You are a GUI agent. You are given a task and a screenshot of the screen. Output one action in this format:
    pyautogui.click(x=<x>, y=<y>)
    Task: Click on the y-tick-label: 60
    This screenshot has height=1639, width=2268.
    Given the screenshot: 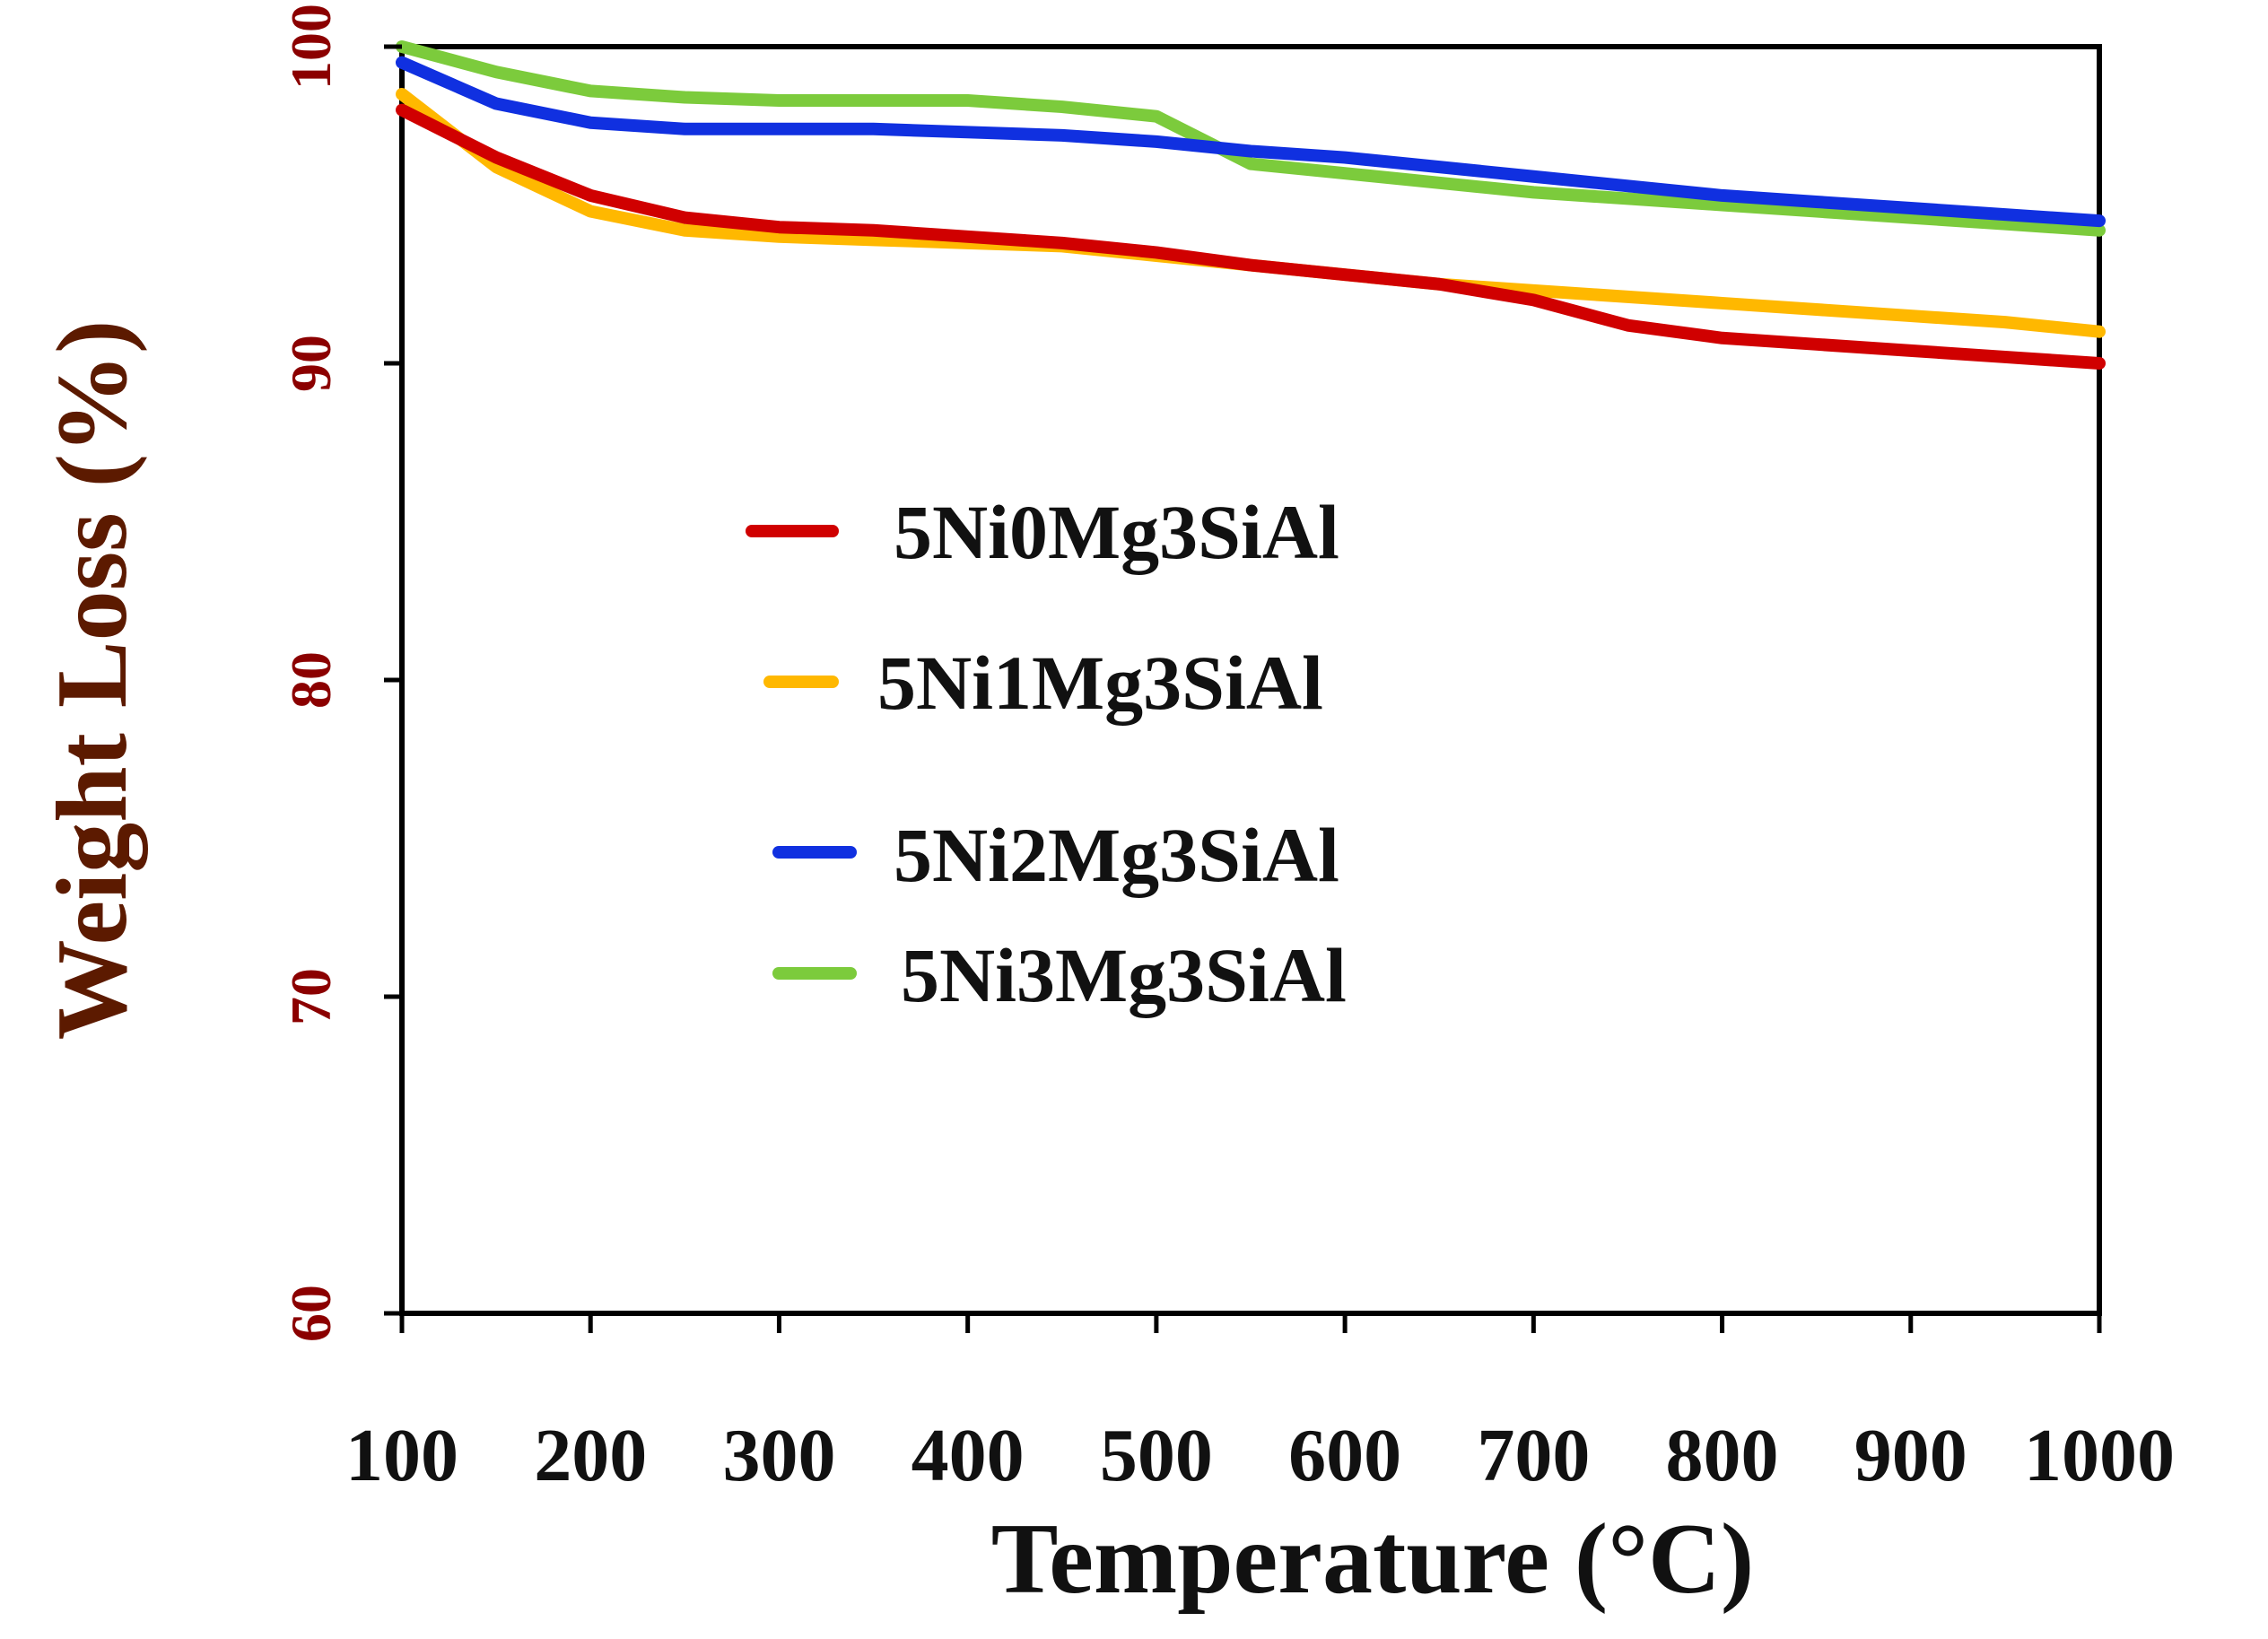 What is the action you would take?
    pyautogui.click(x=311, y=1313)
    